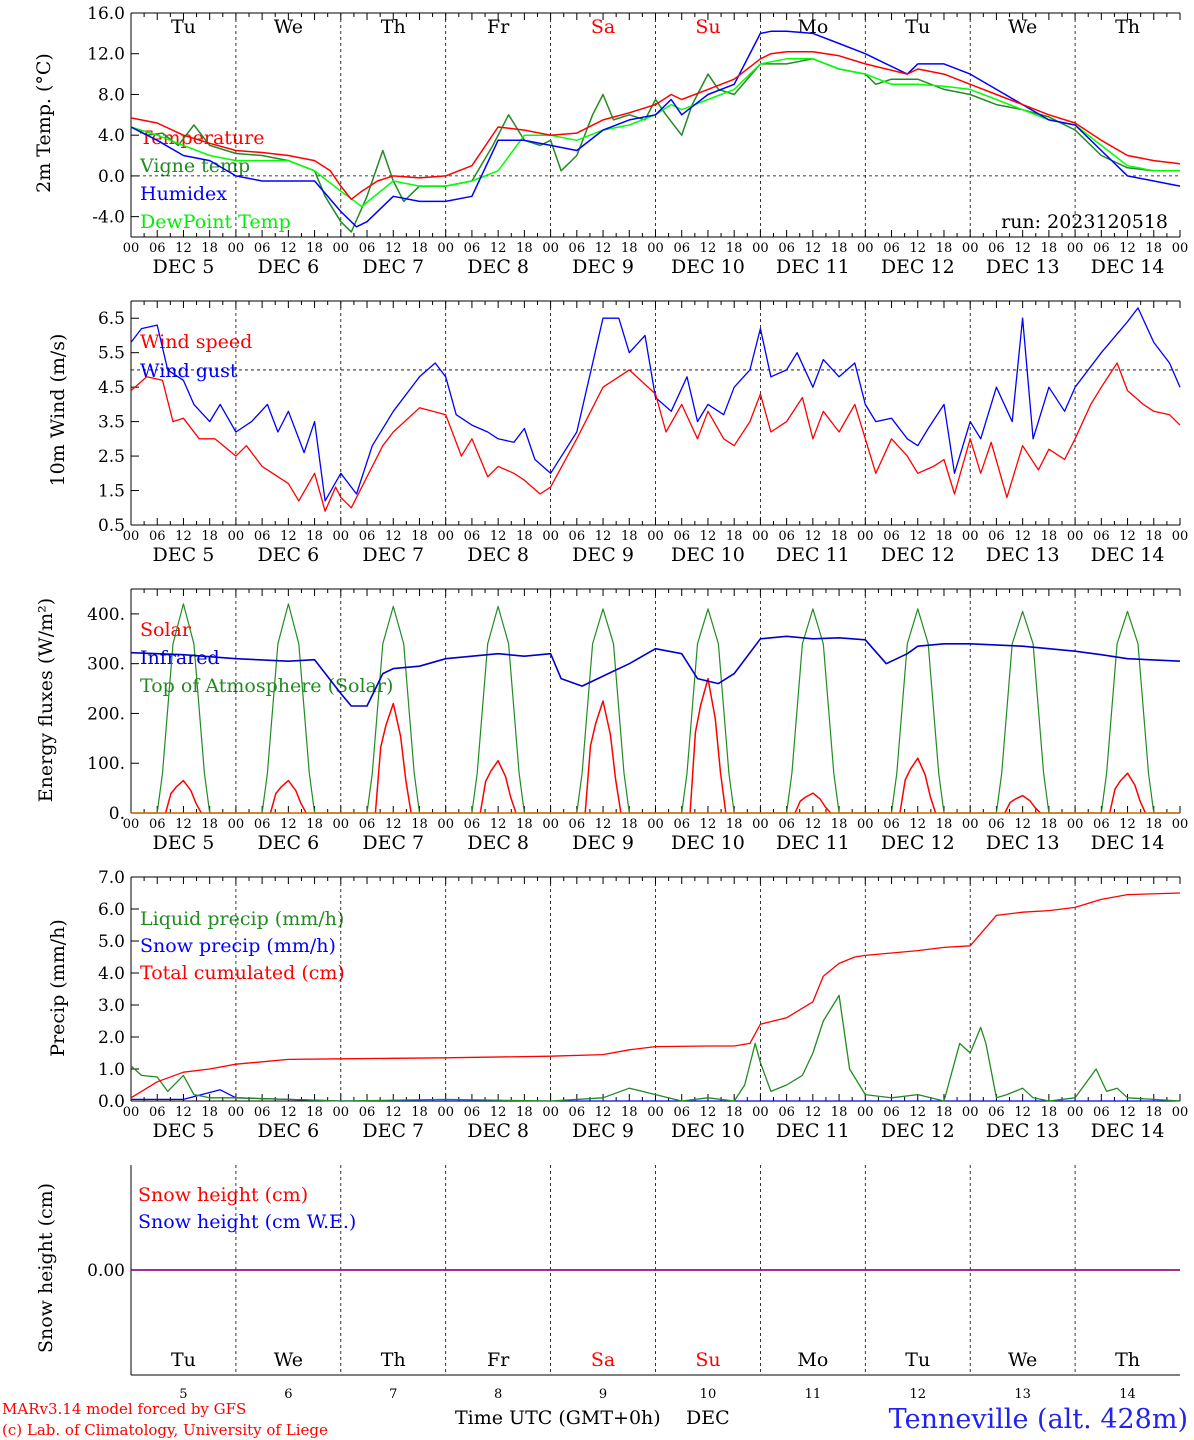 This screenshot has width=1194, height=1440. I want to click on y-tick-label: 1.0, so click(111, 1070).